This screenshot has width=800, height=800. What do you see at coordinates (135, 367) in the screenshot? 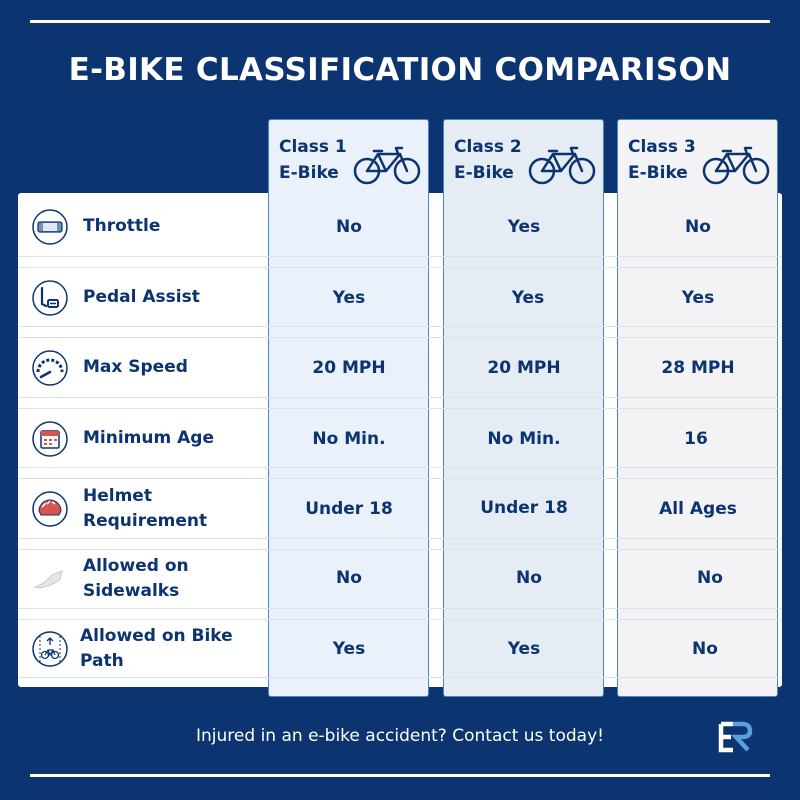
I see `row-label-max-speed: Max Speed` at bounding box center [135, 367].